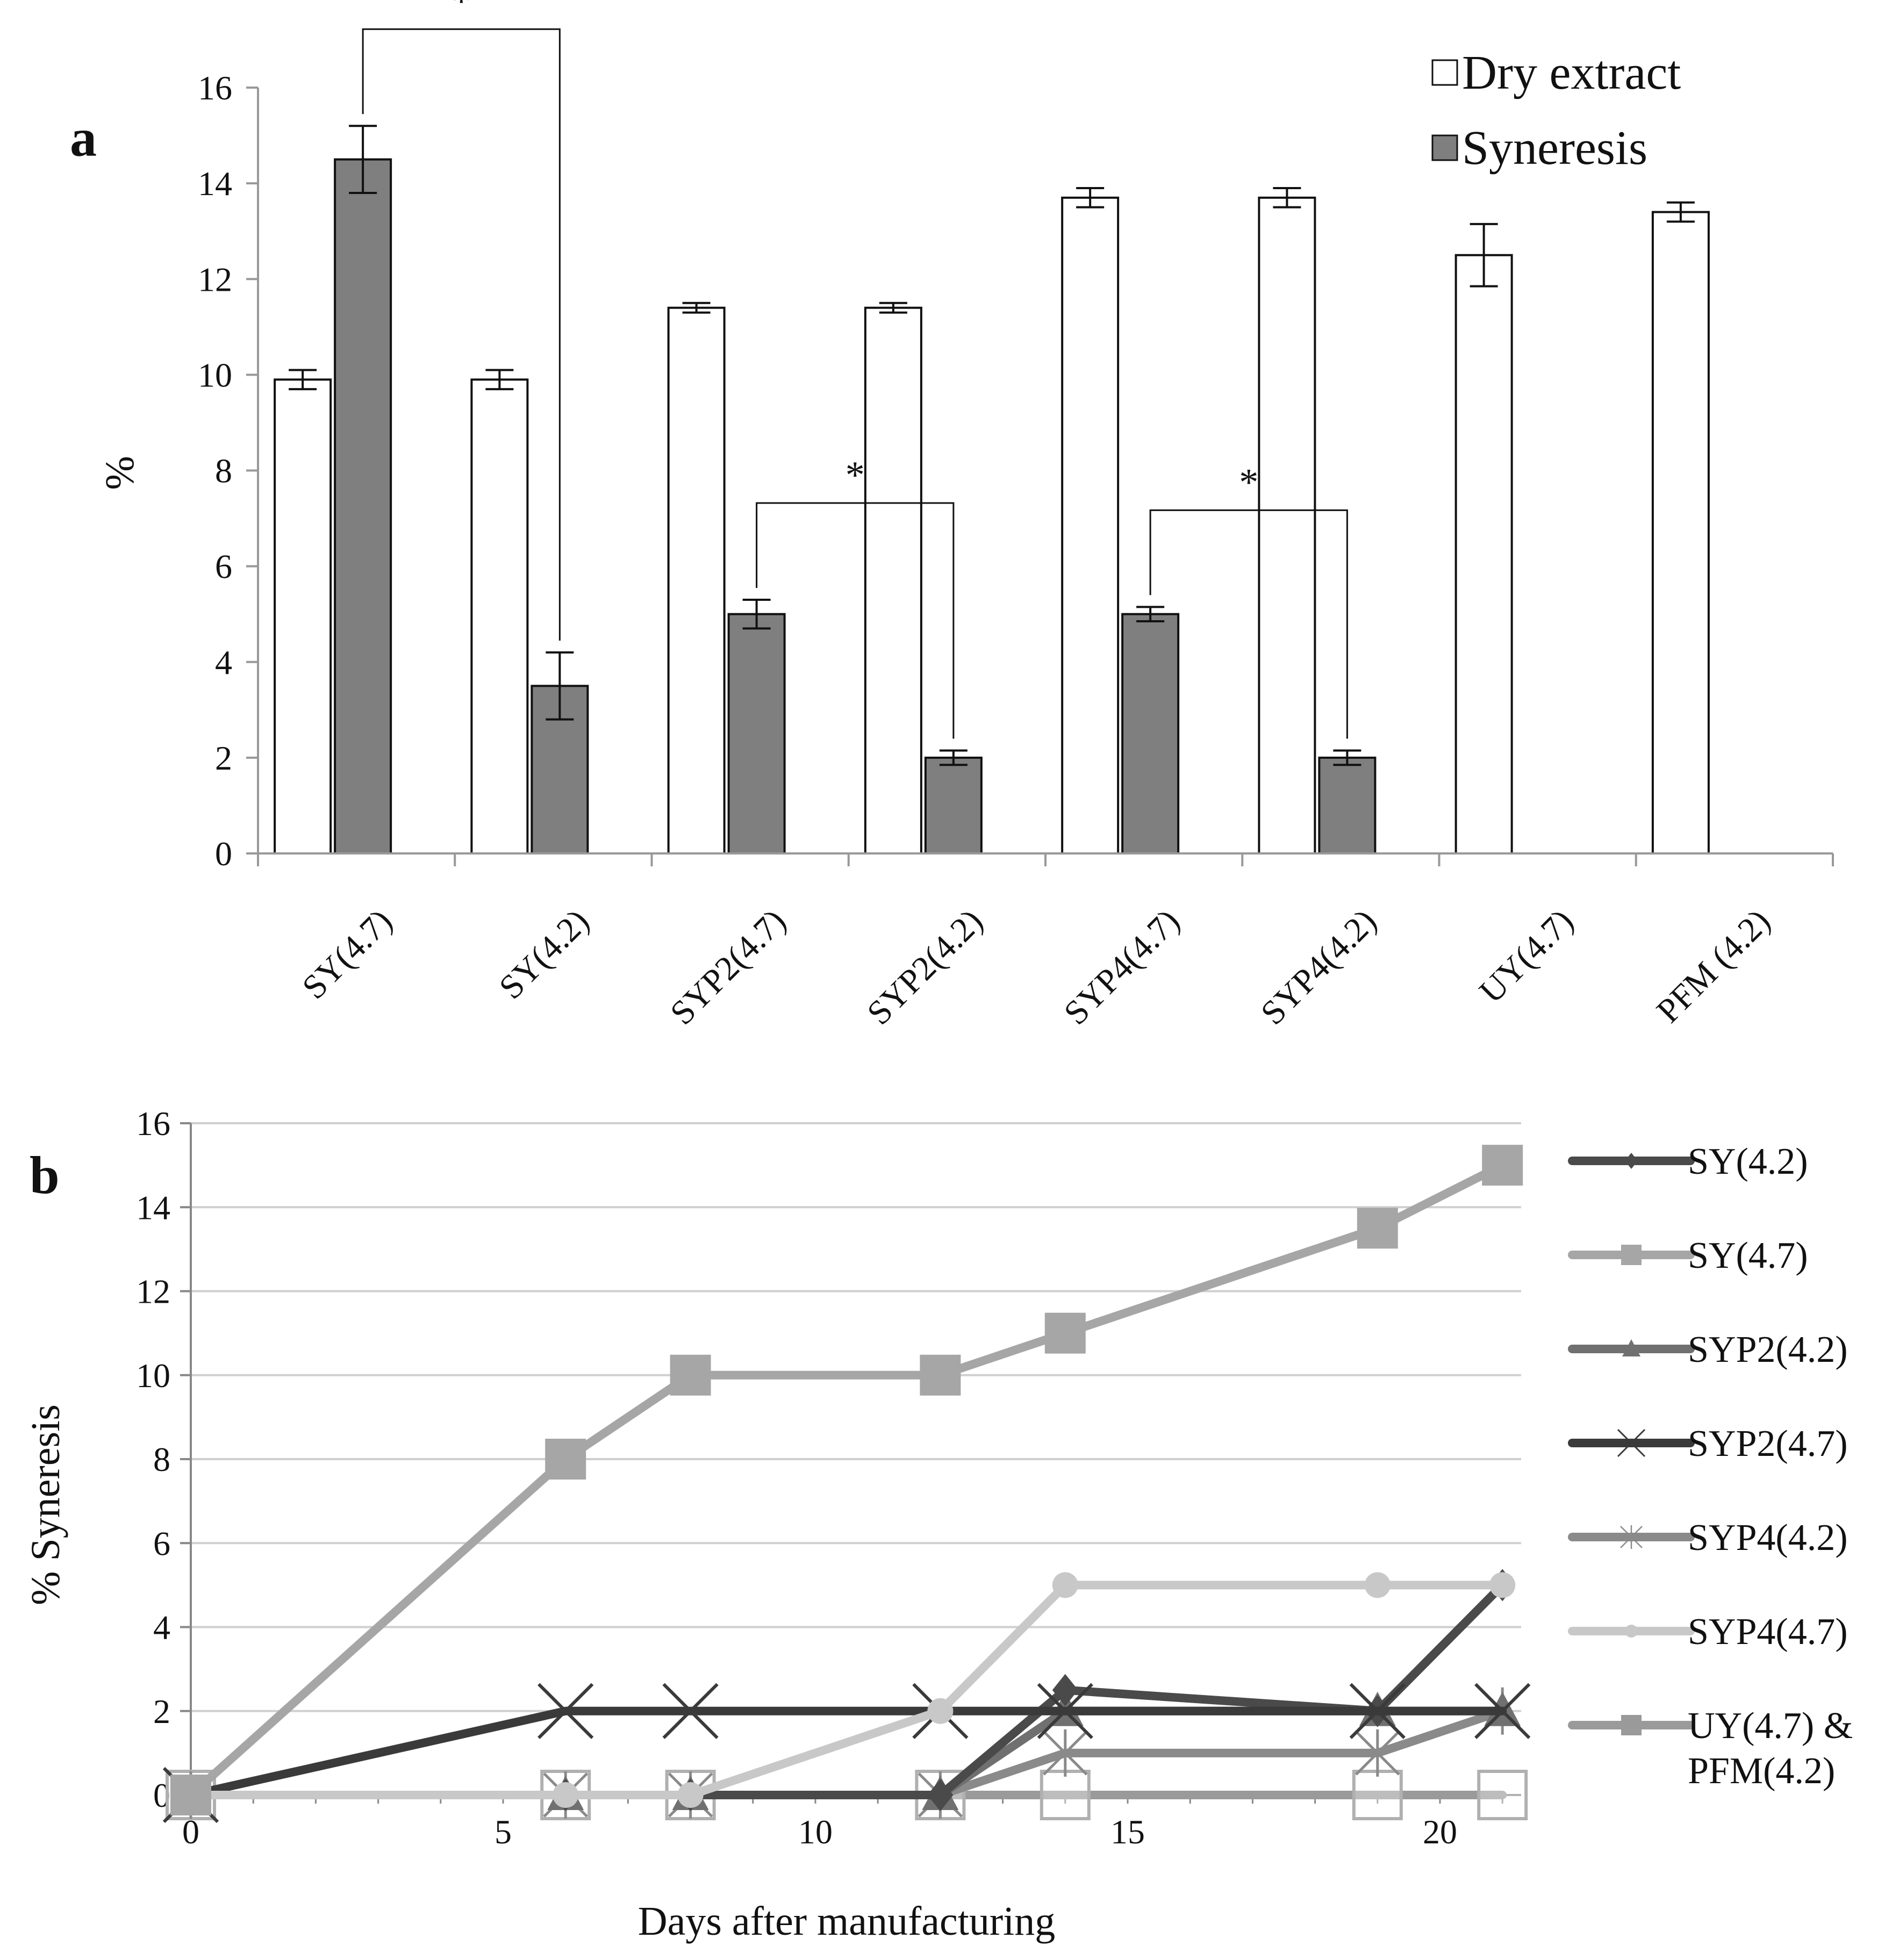 The height and width of the screenshot is (1960, 1899). Describe the element at coordinates (162, 1543) in the screenshot. I see `b-y-tick-label: 6` at that location.